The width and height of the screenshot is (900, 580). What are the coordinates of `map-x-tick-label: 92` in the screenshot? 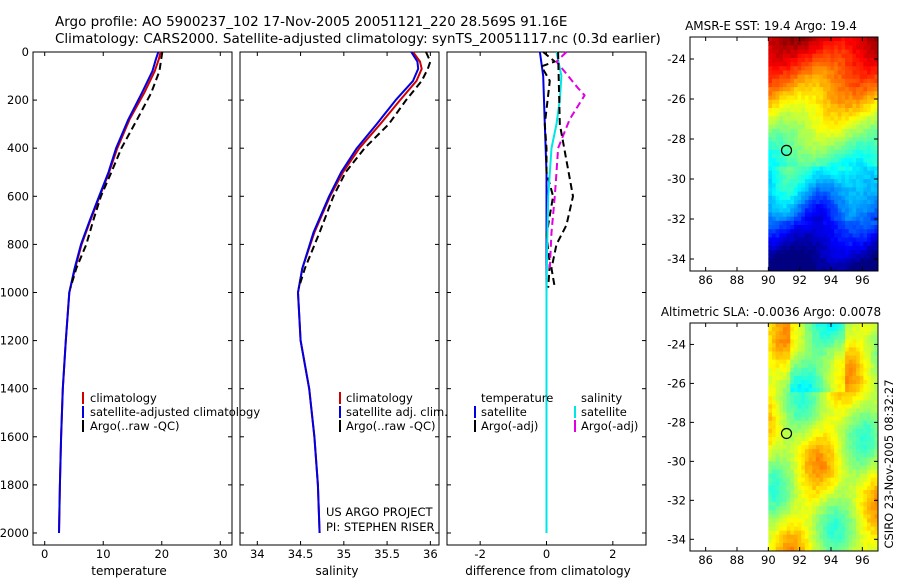 It's located at (799, 280).